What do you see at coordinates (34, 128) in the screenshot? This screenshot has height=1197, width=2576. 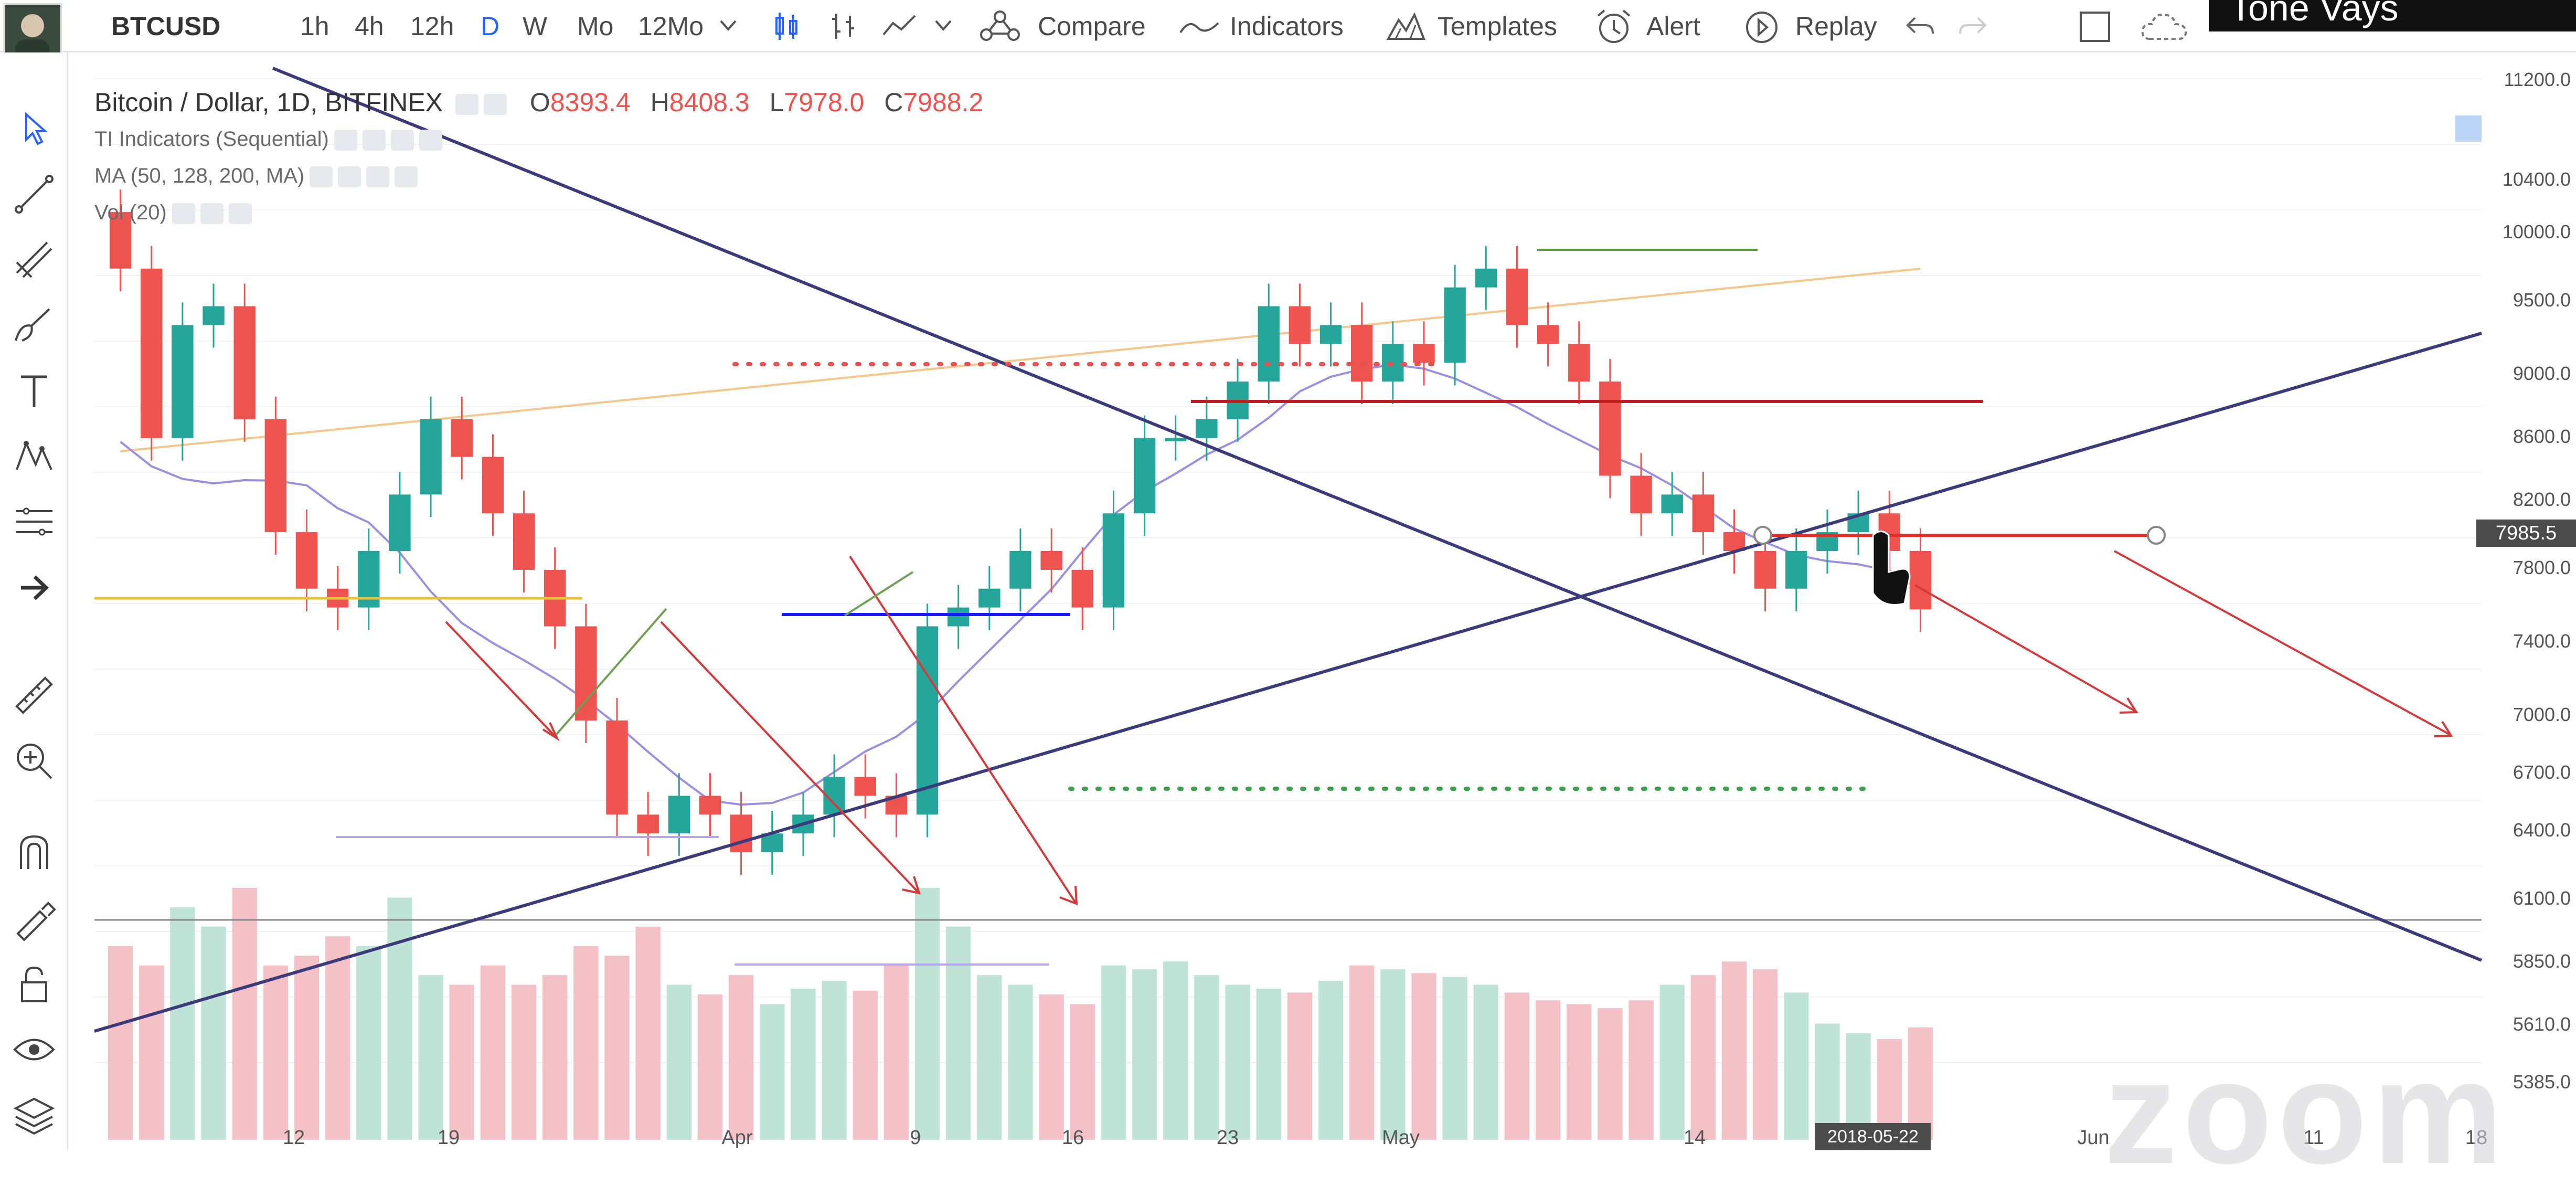 I see `cursor-icon` at bounding box center [34, 128].